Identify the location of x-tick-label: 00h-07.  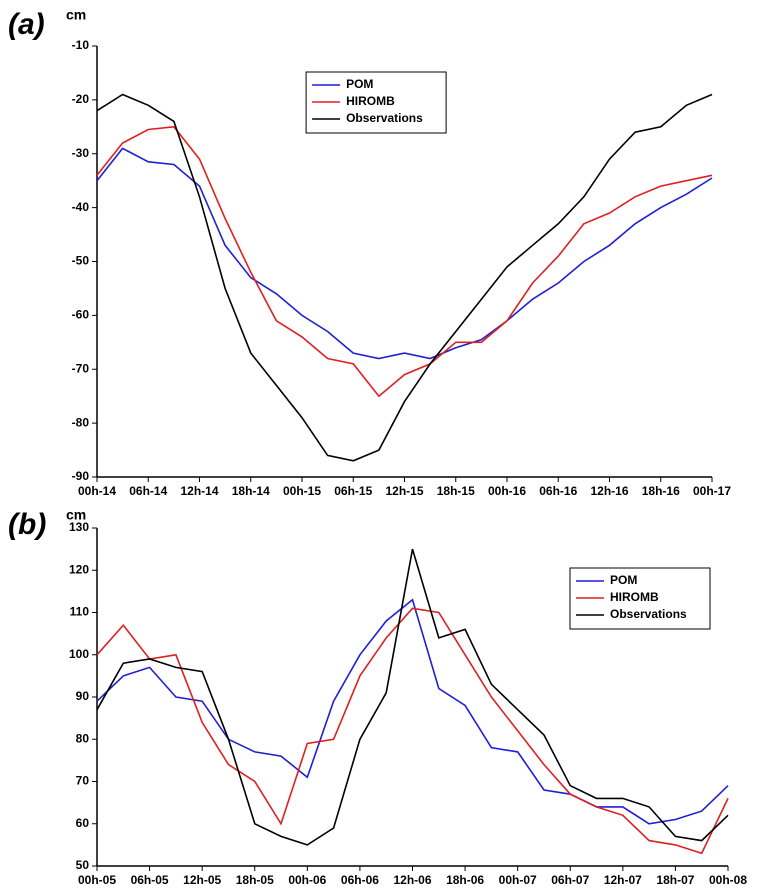
(518, 880).